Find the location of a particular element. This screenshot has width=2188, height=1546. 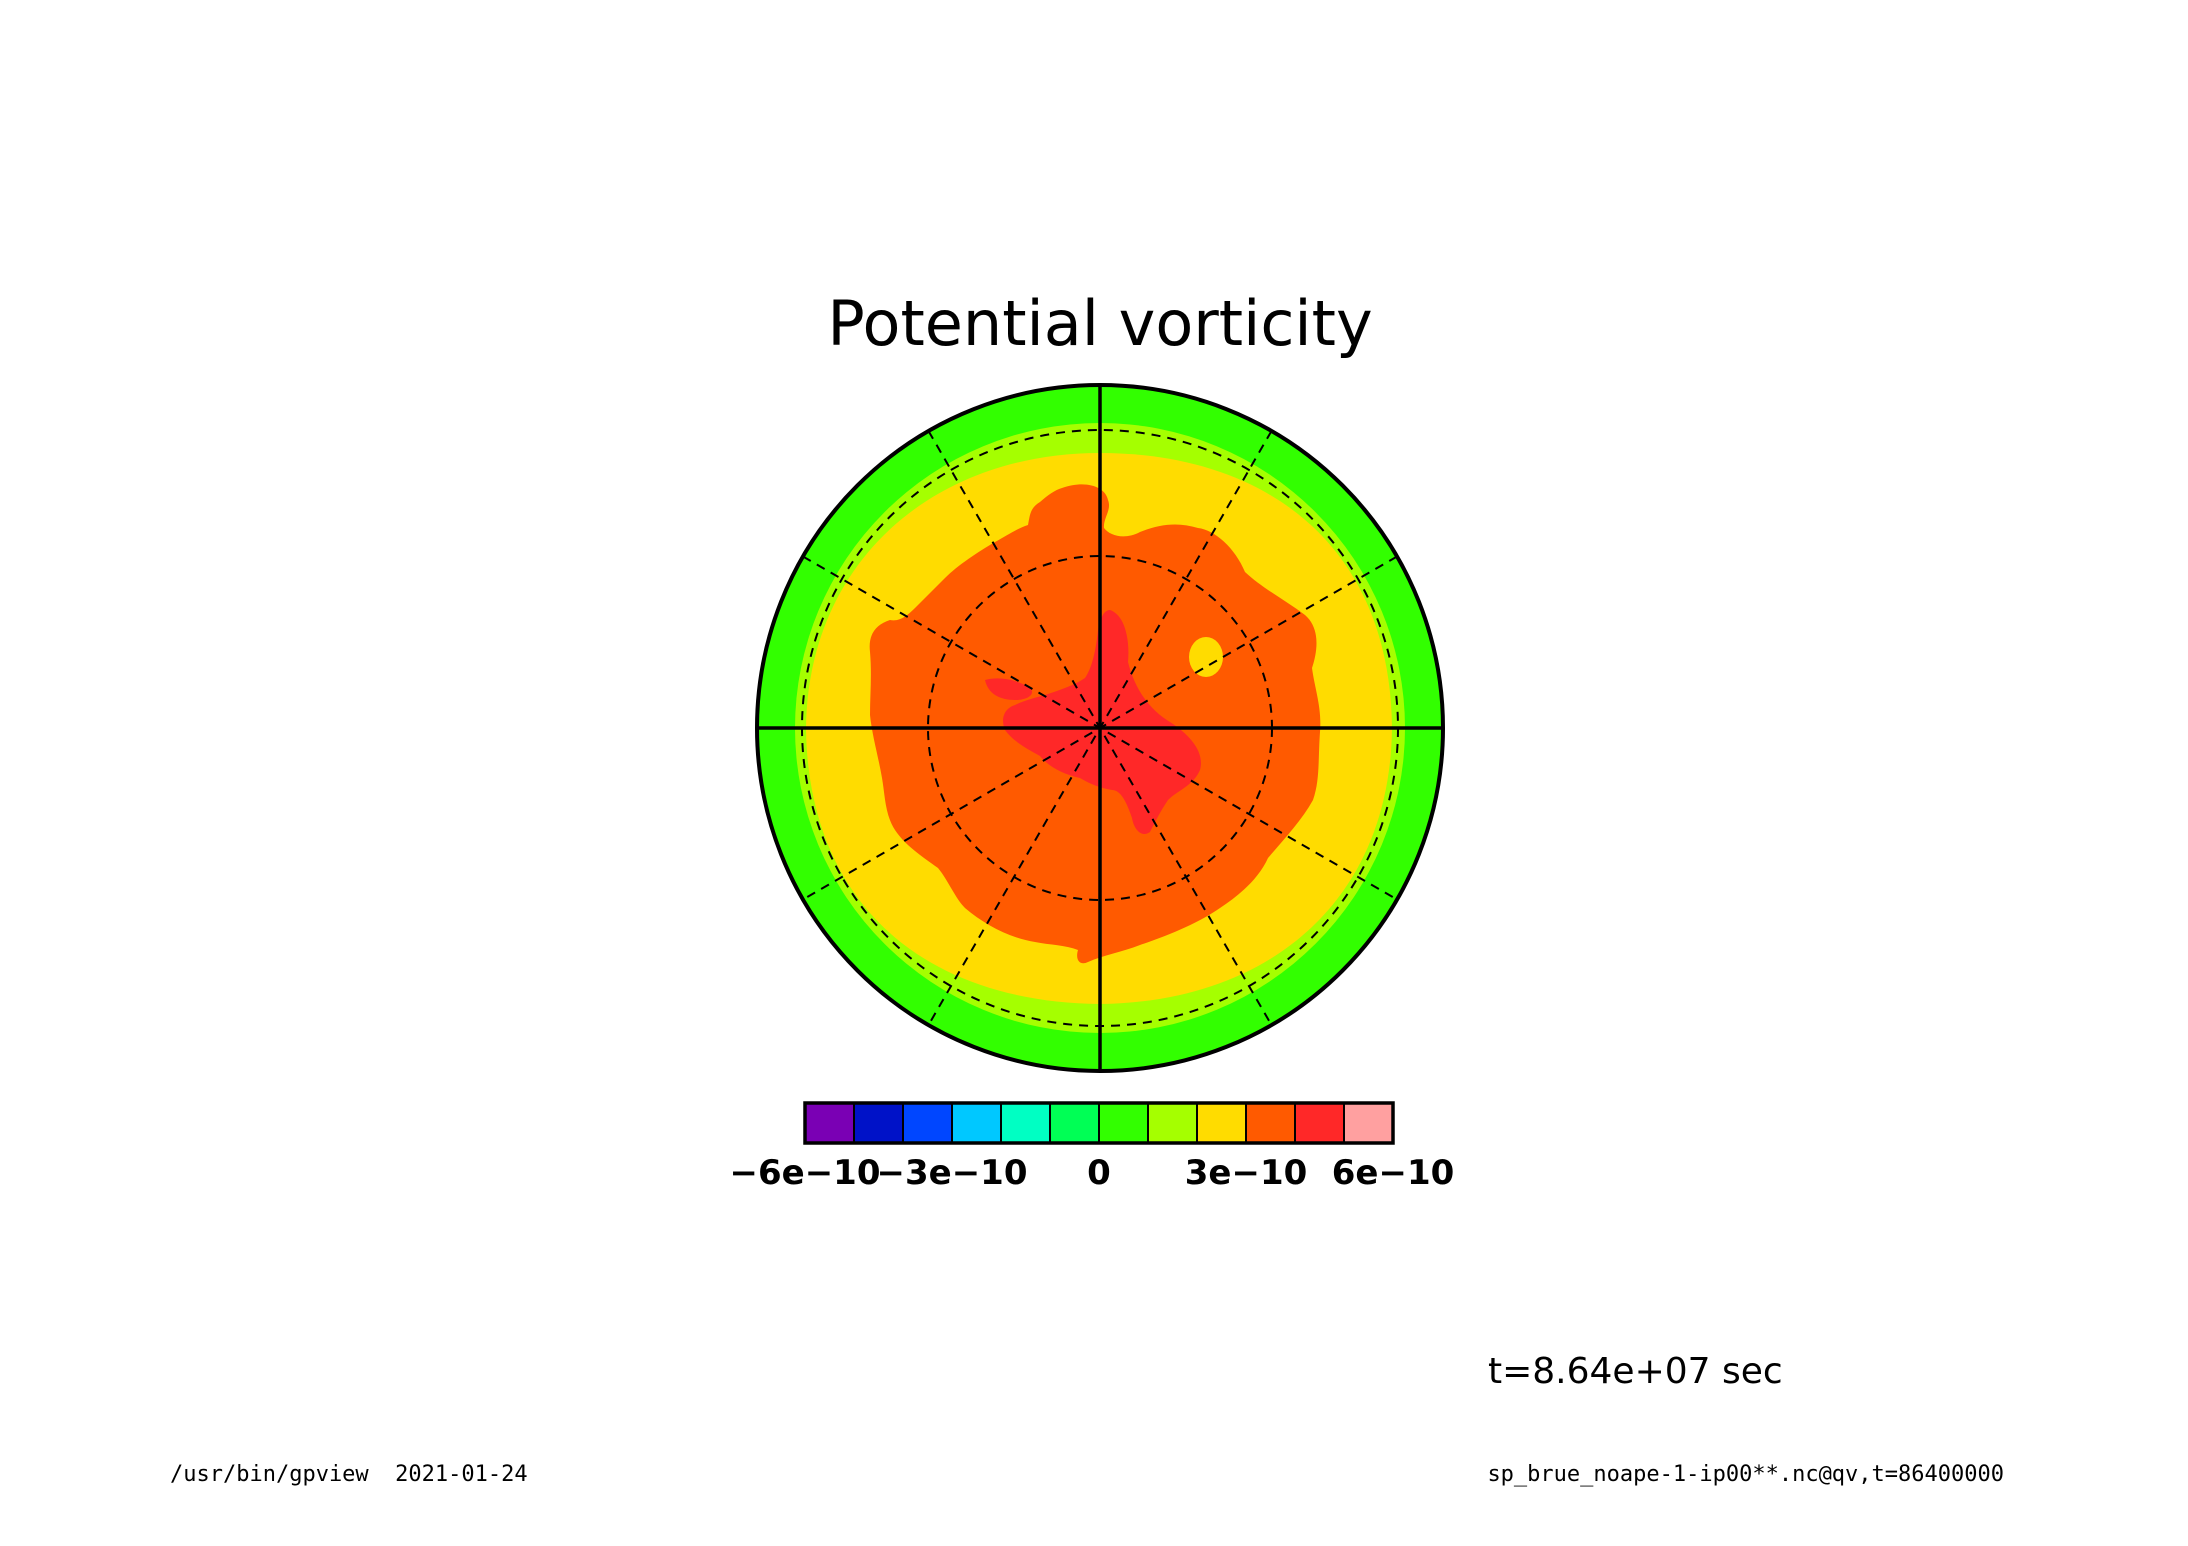

meridian-lines is located at coordinates (1100, 728).